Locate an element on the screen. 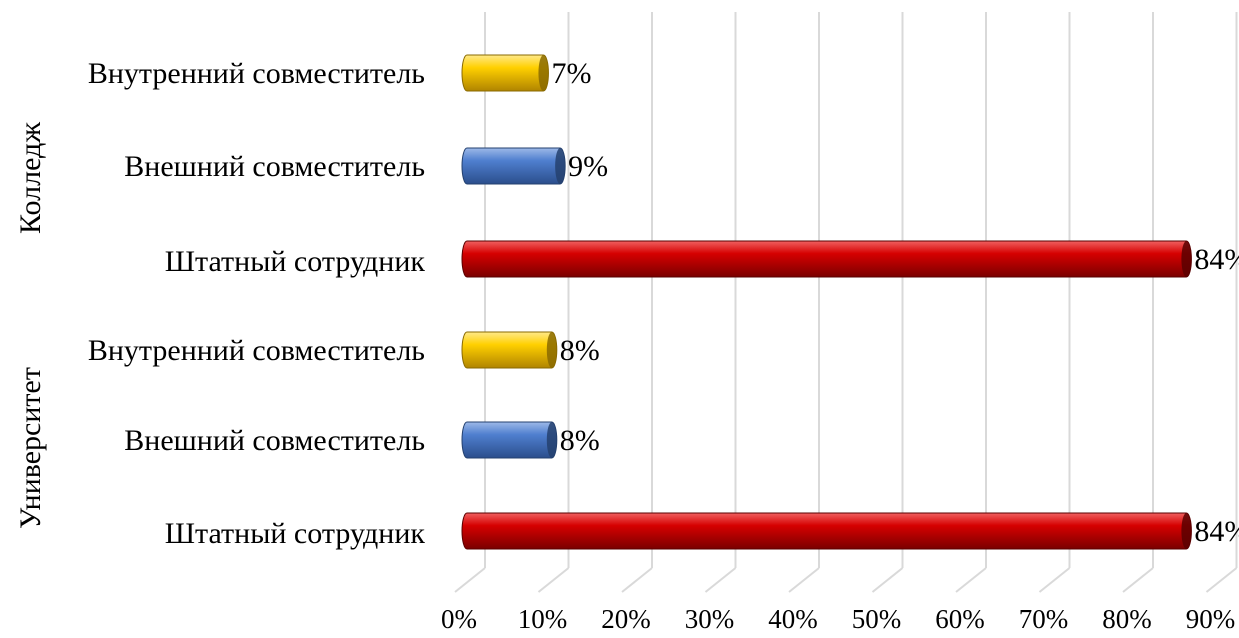 Image resolution: width=1239 pixels, height=638 pixels. x-tick-label: 0% is located at coordinates (459, 619).